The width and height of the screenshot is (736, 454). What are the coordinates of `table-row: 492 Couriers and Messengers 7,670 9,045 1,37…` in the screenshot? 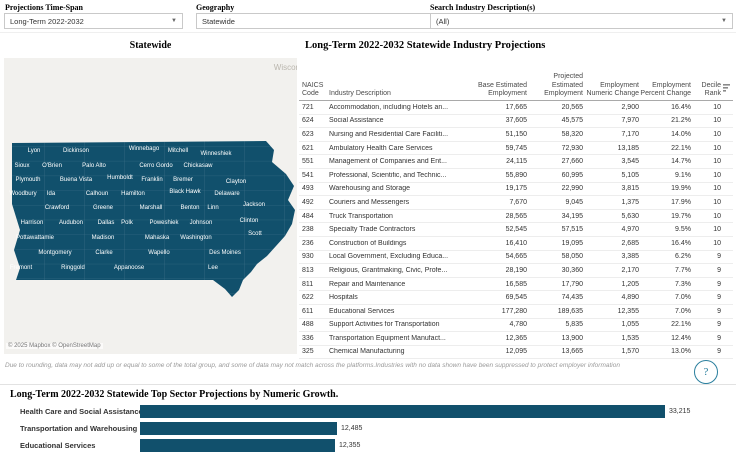 It's located at (516, 203).